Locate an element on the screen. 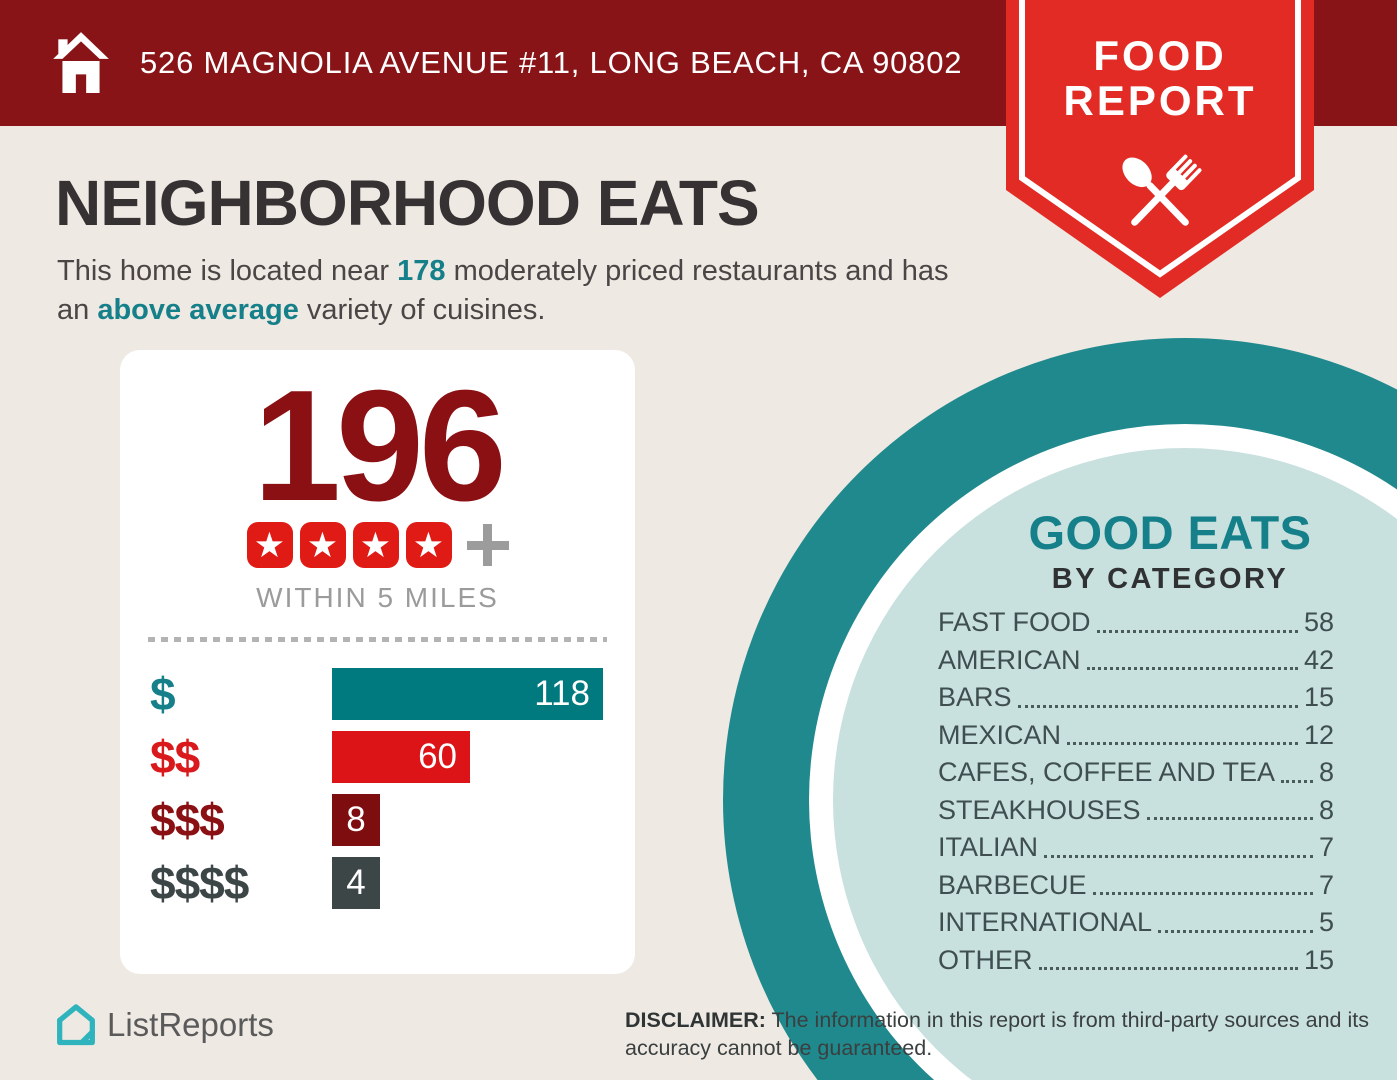 The height and width of the screenshot is (1080, 1397). price-bar: 60 is located at coordinates (401, 757).